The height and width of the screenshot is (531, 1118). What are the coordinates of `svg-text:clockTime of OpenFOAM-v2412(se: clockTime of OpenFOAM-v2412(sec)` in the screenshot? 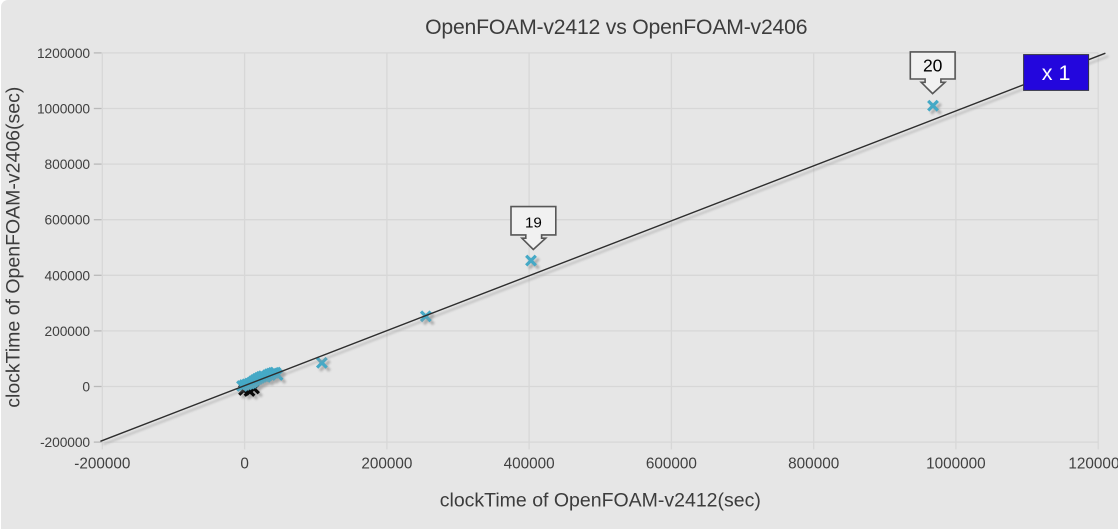 It's located at (600, 501).